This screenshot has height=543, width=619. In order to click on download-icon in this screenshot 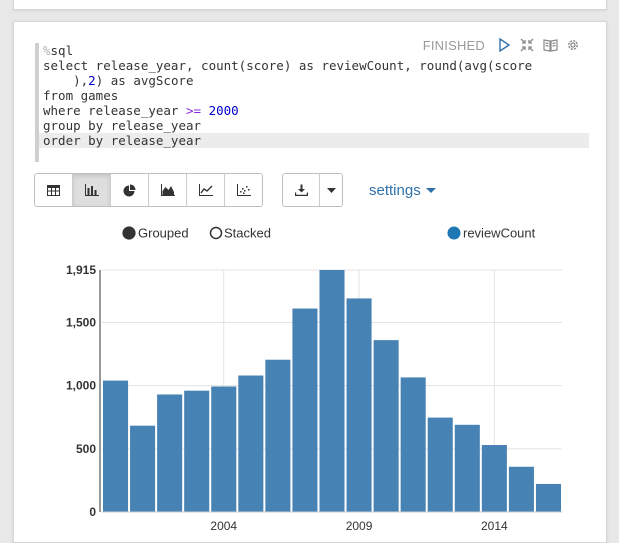, I will do `click(301, 190)`.